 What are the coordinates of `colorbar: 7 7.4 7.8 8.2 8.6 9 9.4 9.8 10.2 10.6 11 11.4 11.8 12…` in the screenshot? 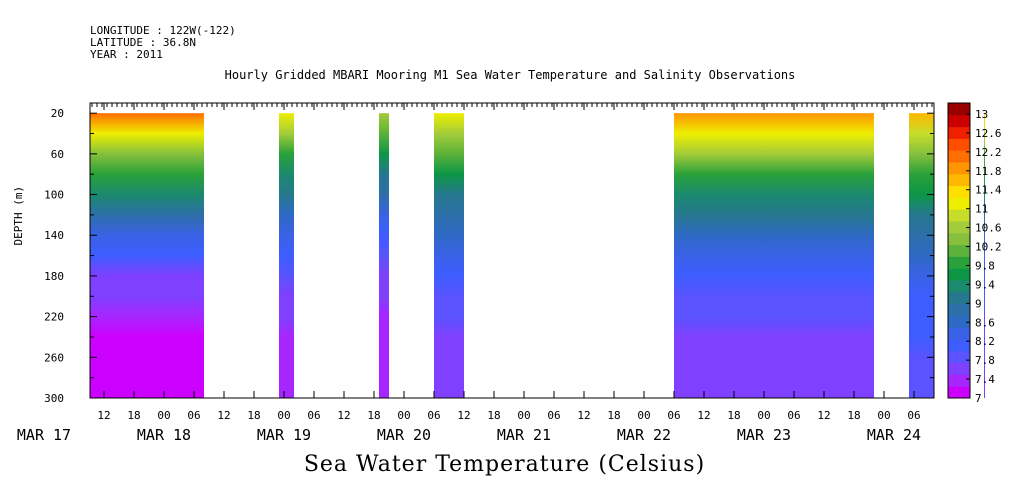 It's located at (974, 253).